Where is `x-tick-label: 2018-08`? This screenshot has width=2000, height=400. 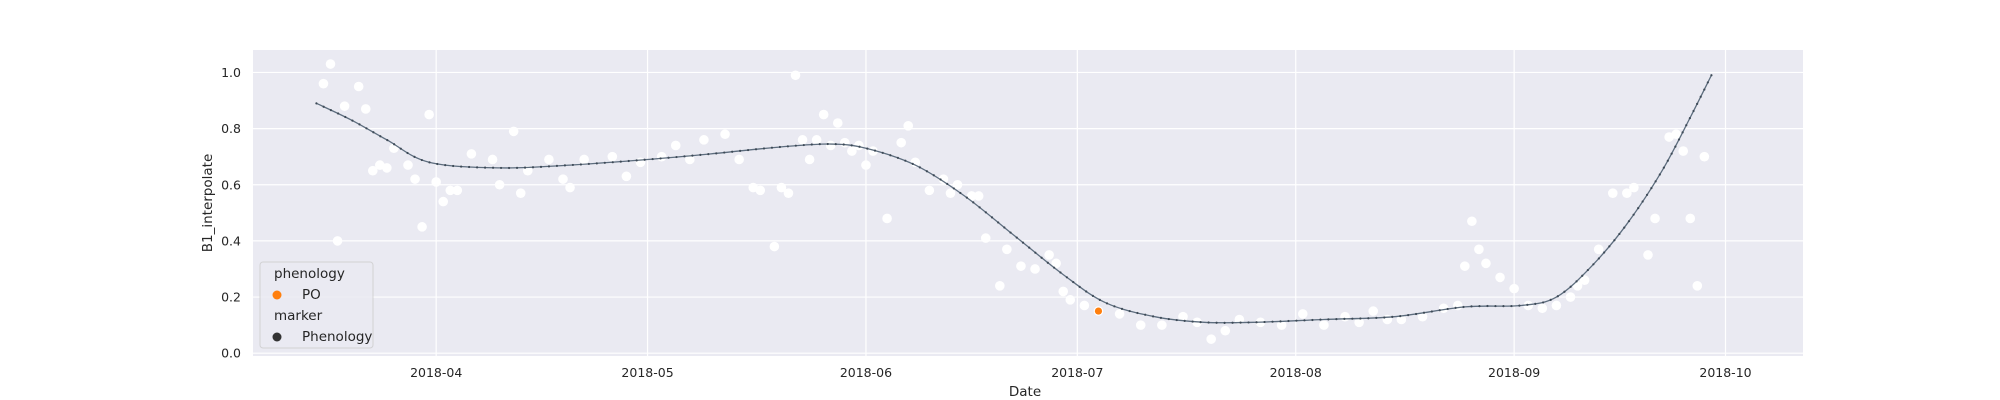
x-tick-label: 2018-08 is located at coordinates (1296, 372).